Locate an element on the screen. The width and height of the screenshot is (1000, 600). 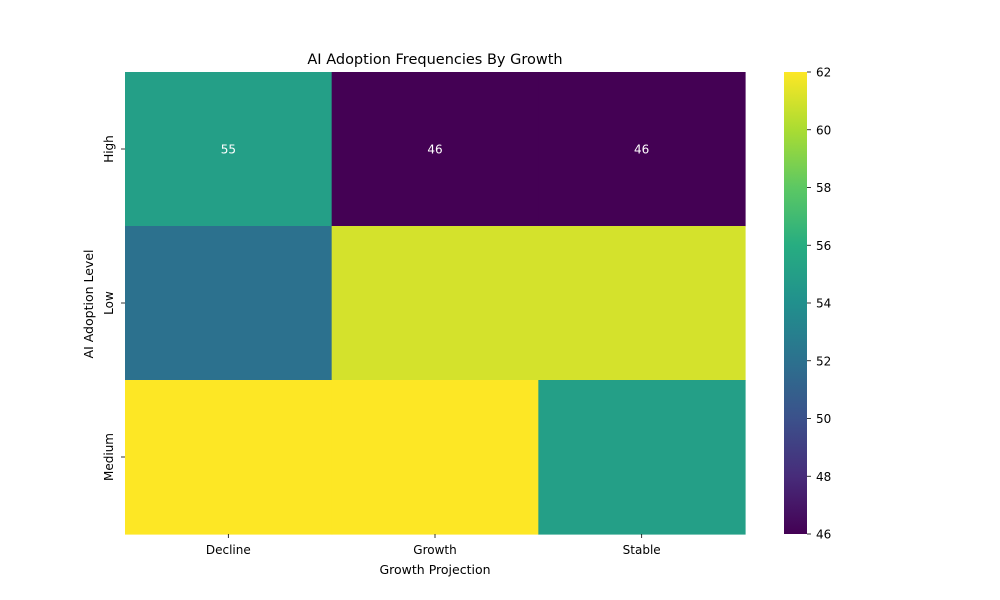
colorbar-tick-label: 58 is located at coordinates (823, 188).